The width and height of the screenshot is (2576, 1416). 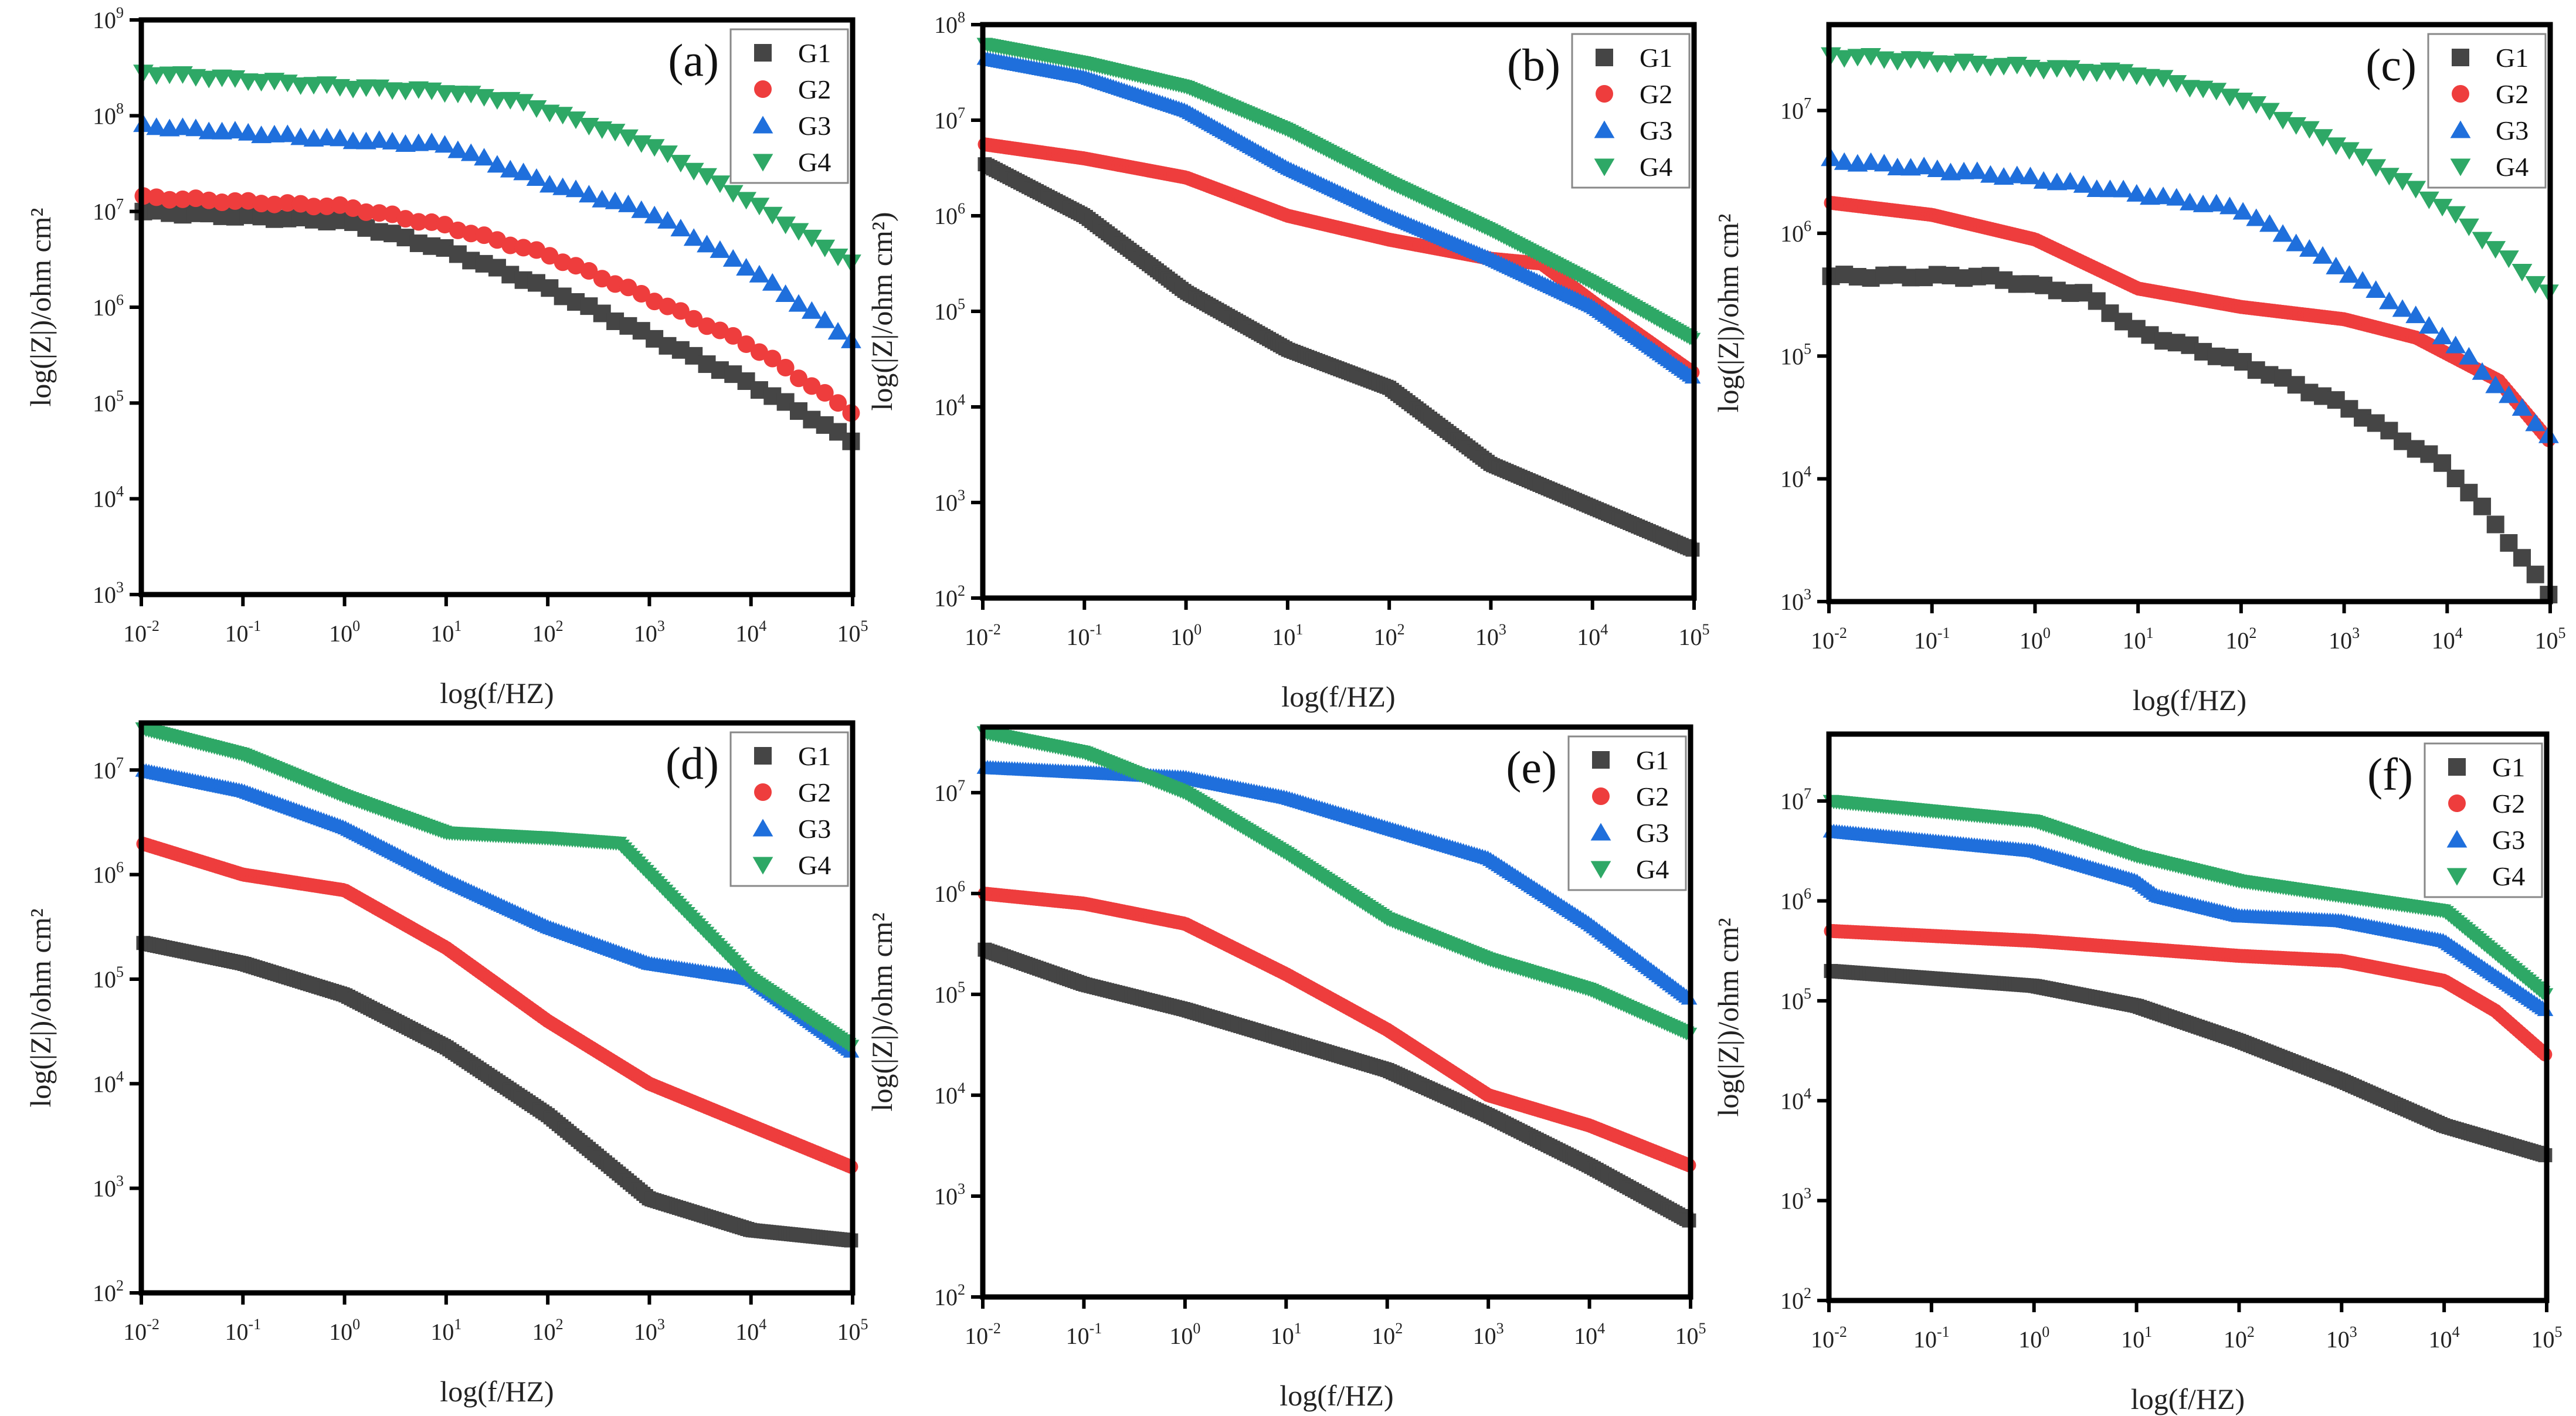 I want to click on legend-label: G2, so click(x=814, y=89).